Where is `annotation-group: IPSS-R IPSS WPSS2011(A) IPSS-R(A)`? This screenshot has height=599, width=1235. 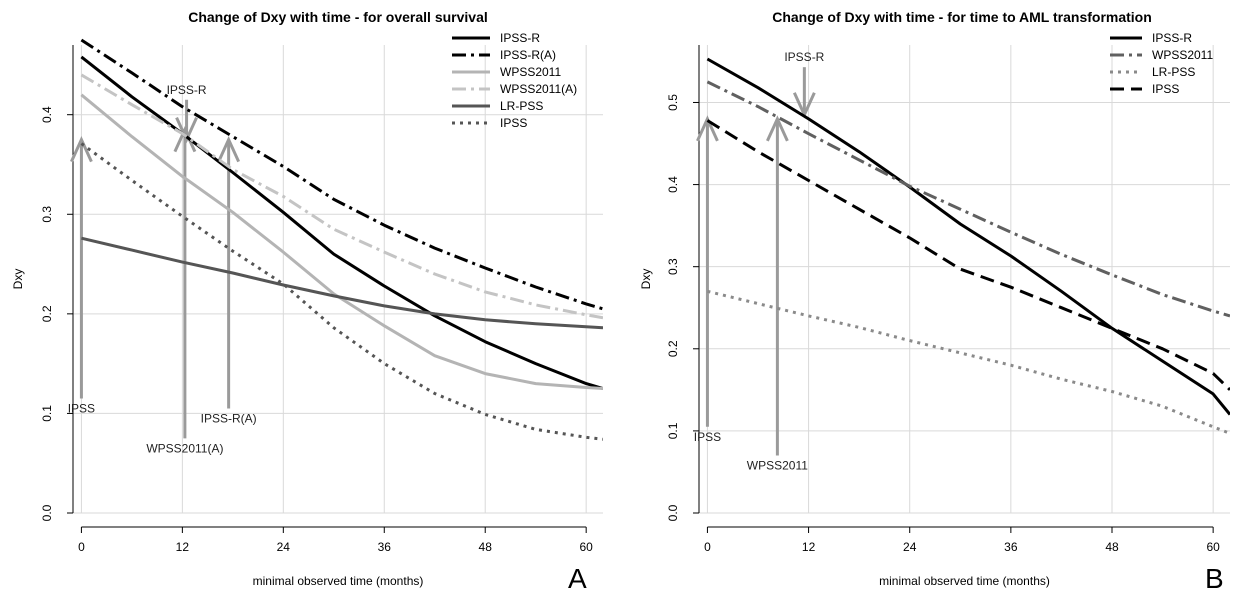
annotation-group: IPSS-R IPSS WPSS2011(A) IPSS-R(A) is located at coordinates (162, 269).